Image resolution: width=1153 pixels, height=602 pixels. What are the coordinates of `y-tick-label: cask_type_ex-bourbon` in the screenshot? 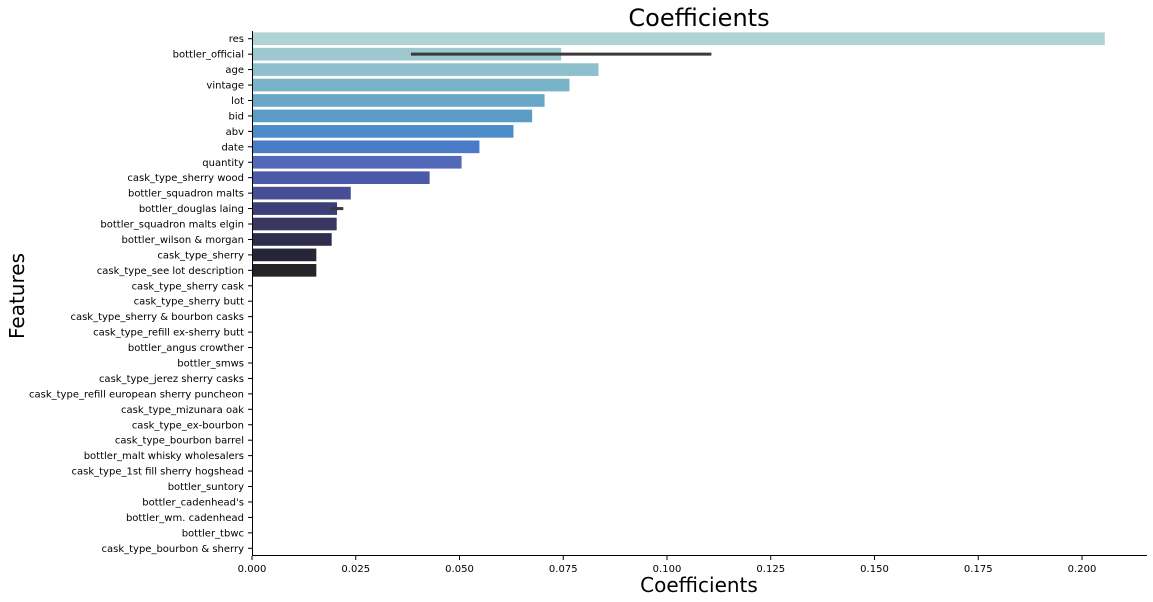 It's located at (188, 425).